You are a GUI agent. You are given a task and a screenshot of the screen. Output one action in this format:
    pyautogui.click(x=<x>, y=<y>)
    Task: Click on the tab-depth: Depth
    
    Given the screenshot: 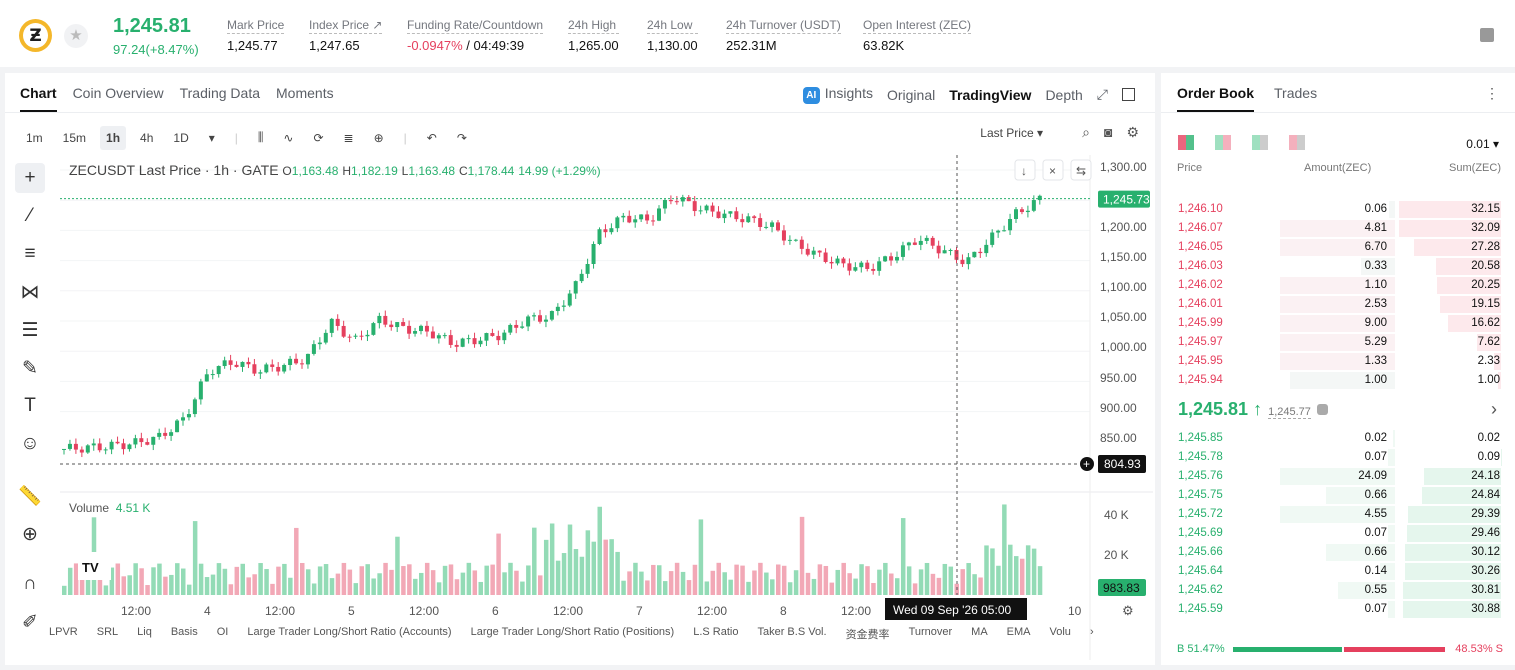 What is the action you would take?
    pyautogui.click(x=1064, y=94)
    